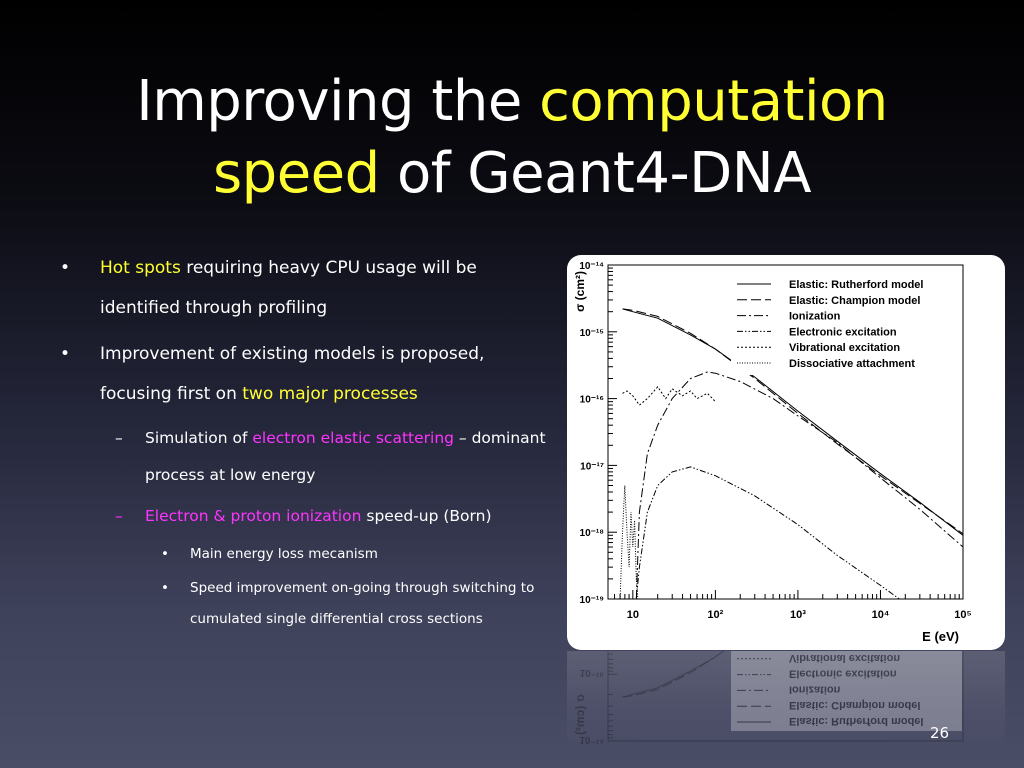  I want to click on legend-label: Dissociative attachment, so click(852, 364).